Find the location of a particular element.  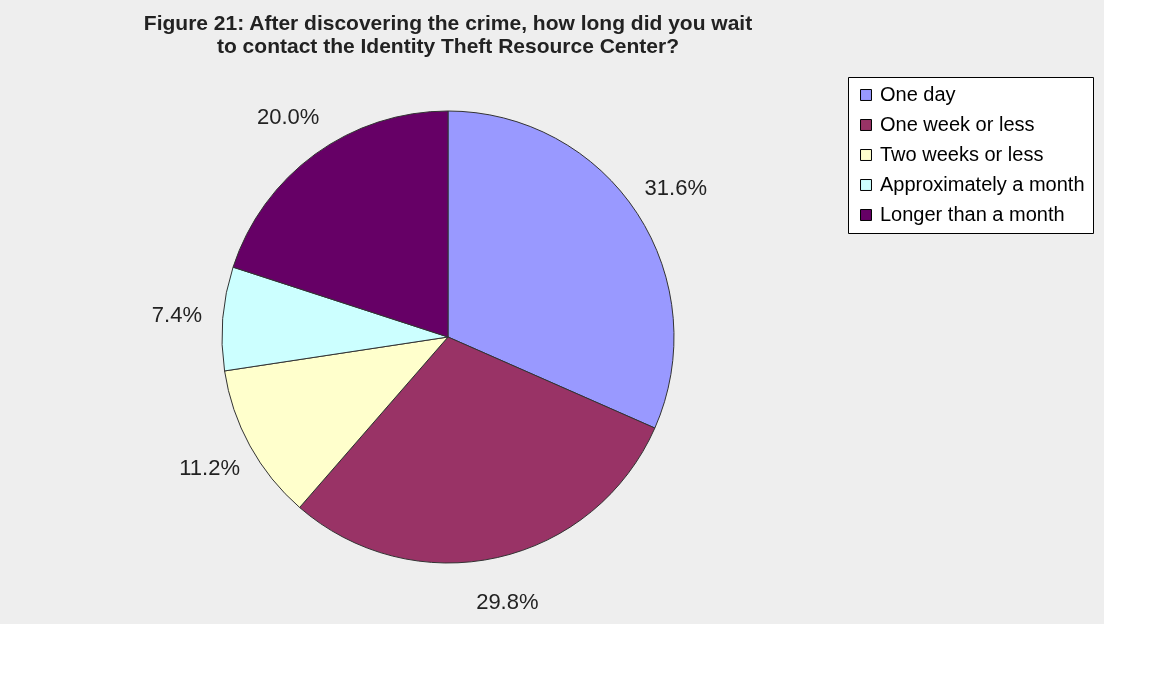

data-label: 7.4% is located at coordinates (176, 314).